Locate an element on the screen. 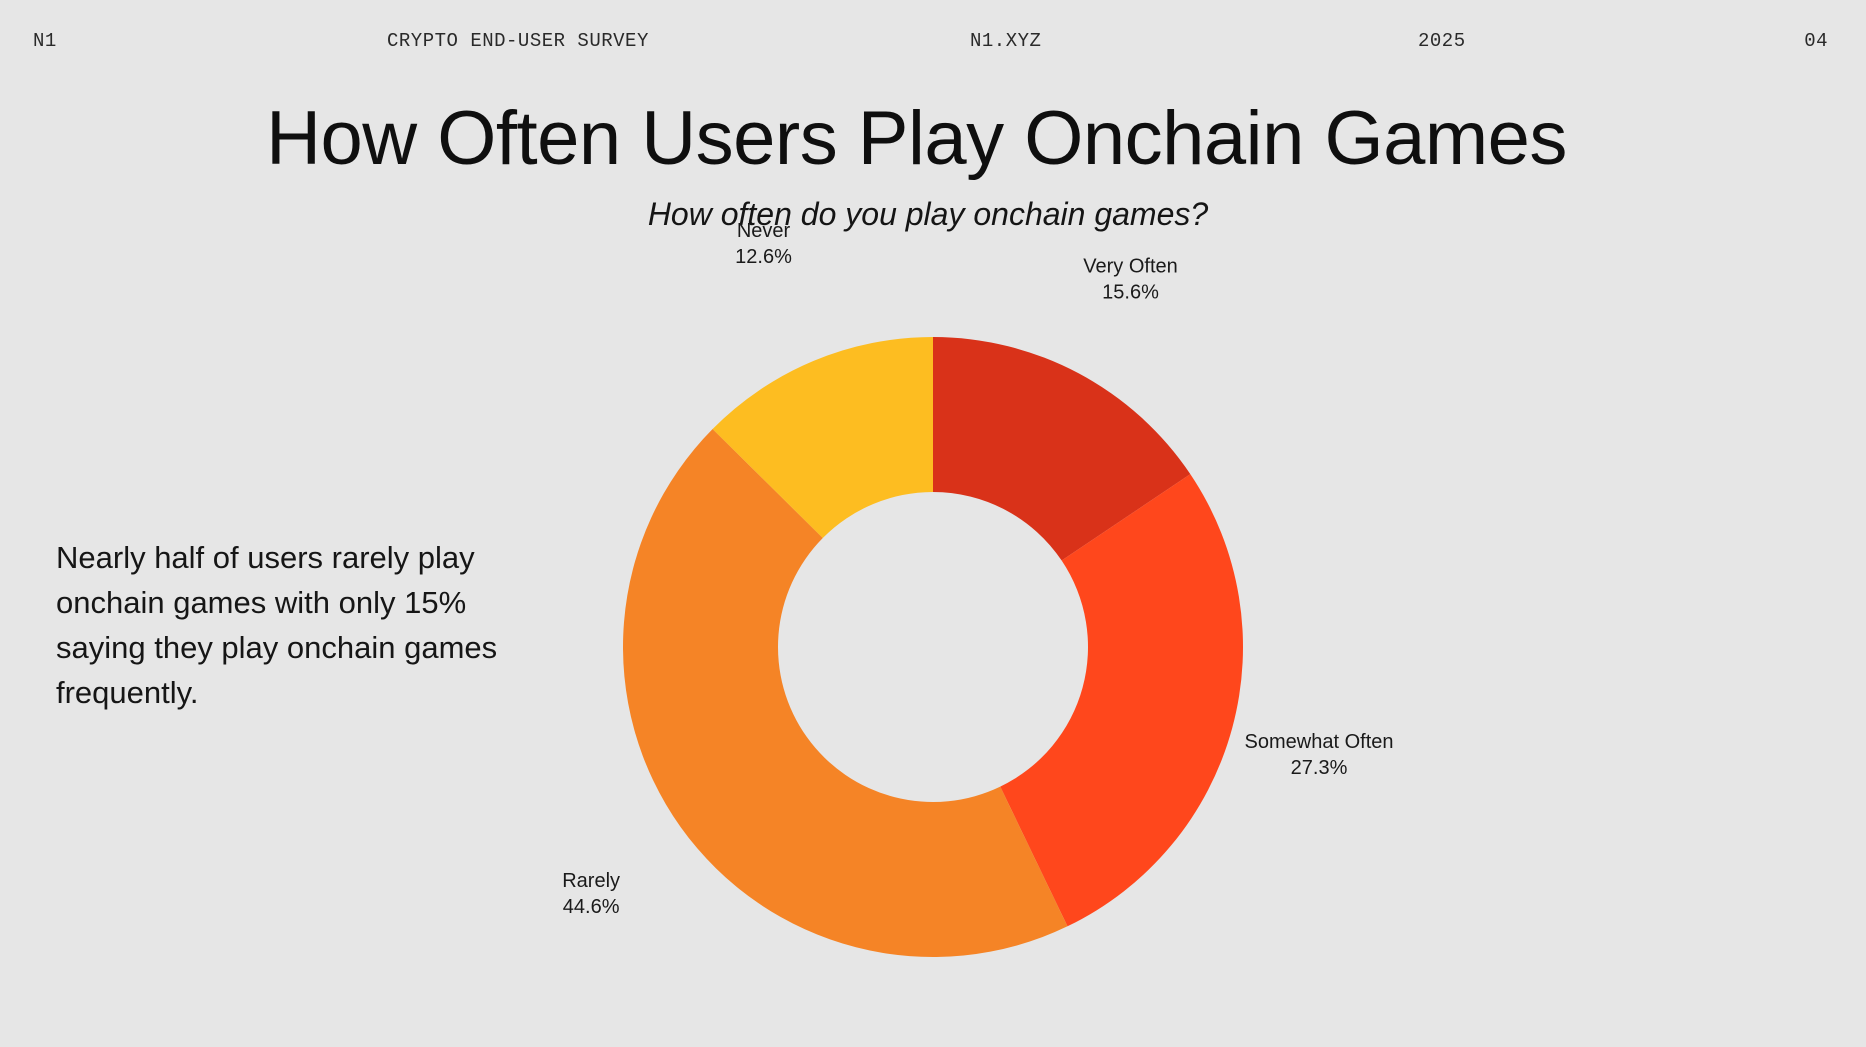  header-brand: N1 is located at coordinates (45, 41).